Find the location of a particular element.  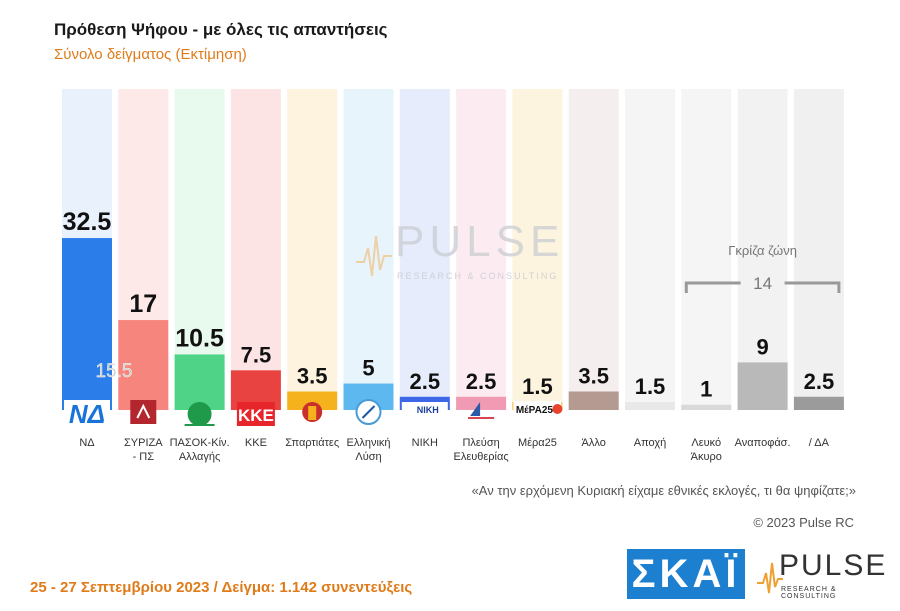

watermark-tagline: RESEARCH & CONSULTING is located at coordinates (477, 276).